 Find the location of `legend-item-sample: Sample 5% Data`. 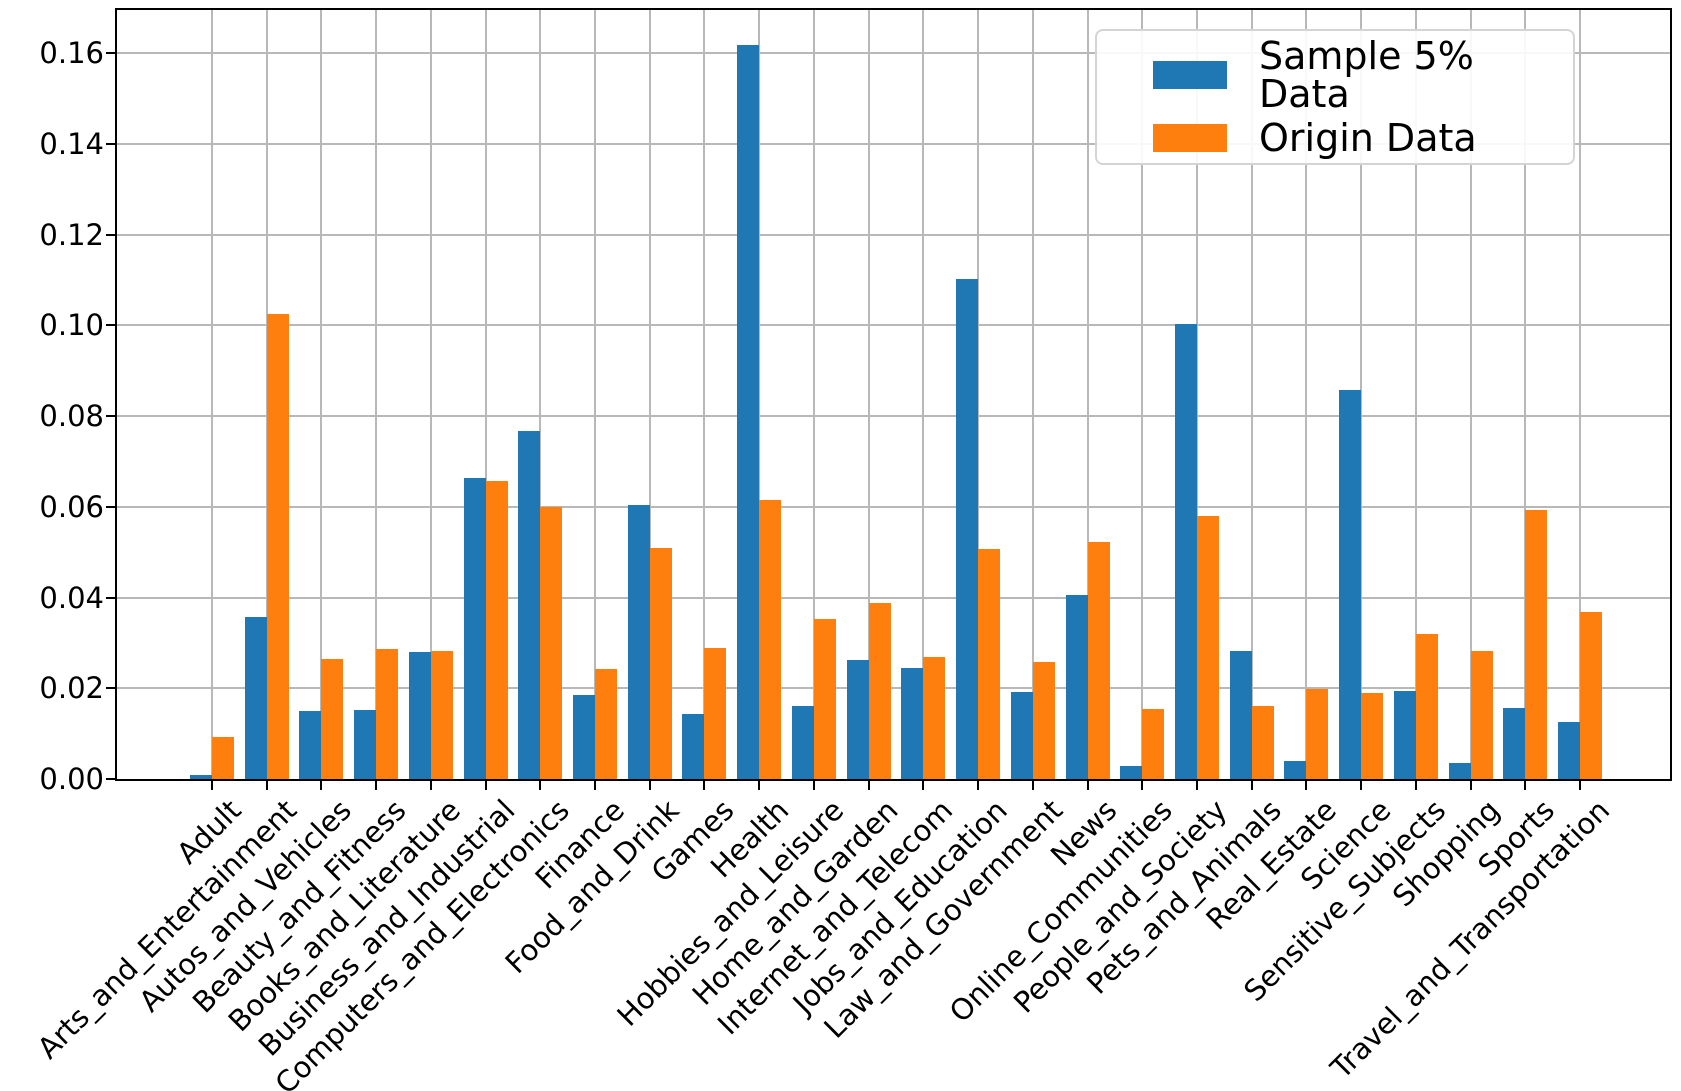

legend-item-sample: Sample 5% Data is located at coordinates (1363, 75).